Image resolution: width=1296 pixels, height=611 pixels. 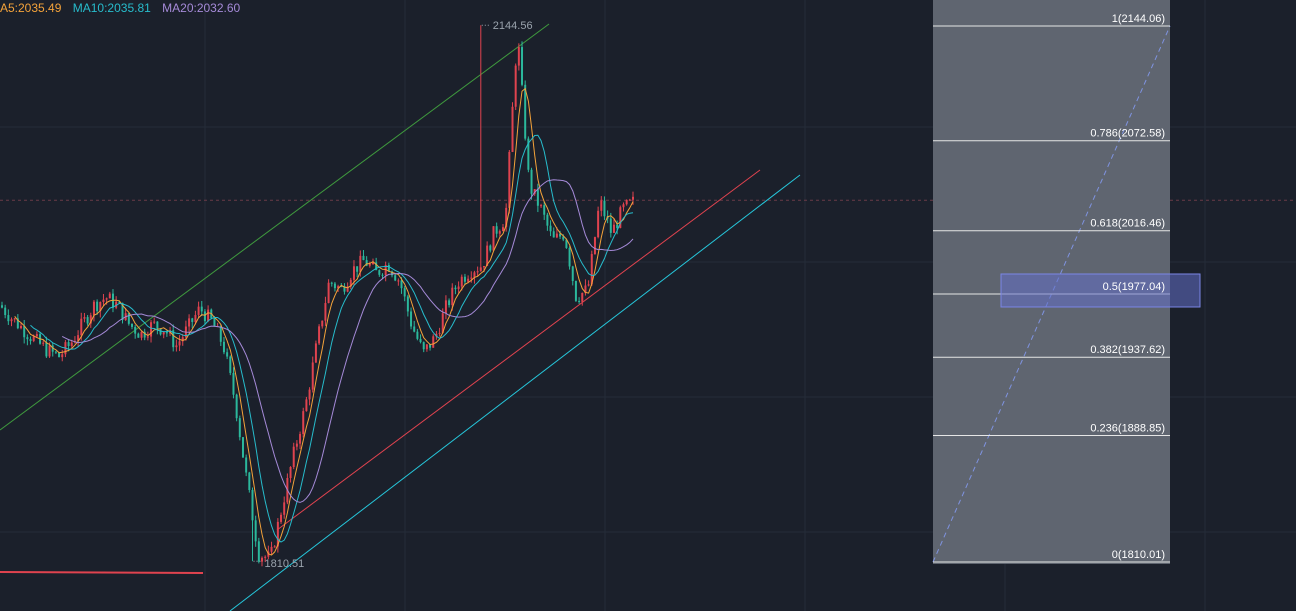 I want to click on high-price-label: 2144.56, so click(x=513, y=26).